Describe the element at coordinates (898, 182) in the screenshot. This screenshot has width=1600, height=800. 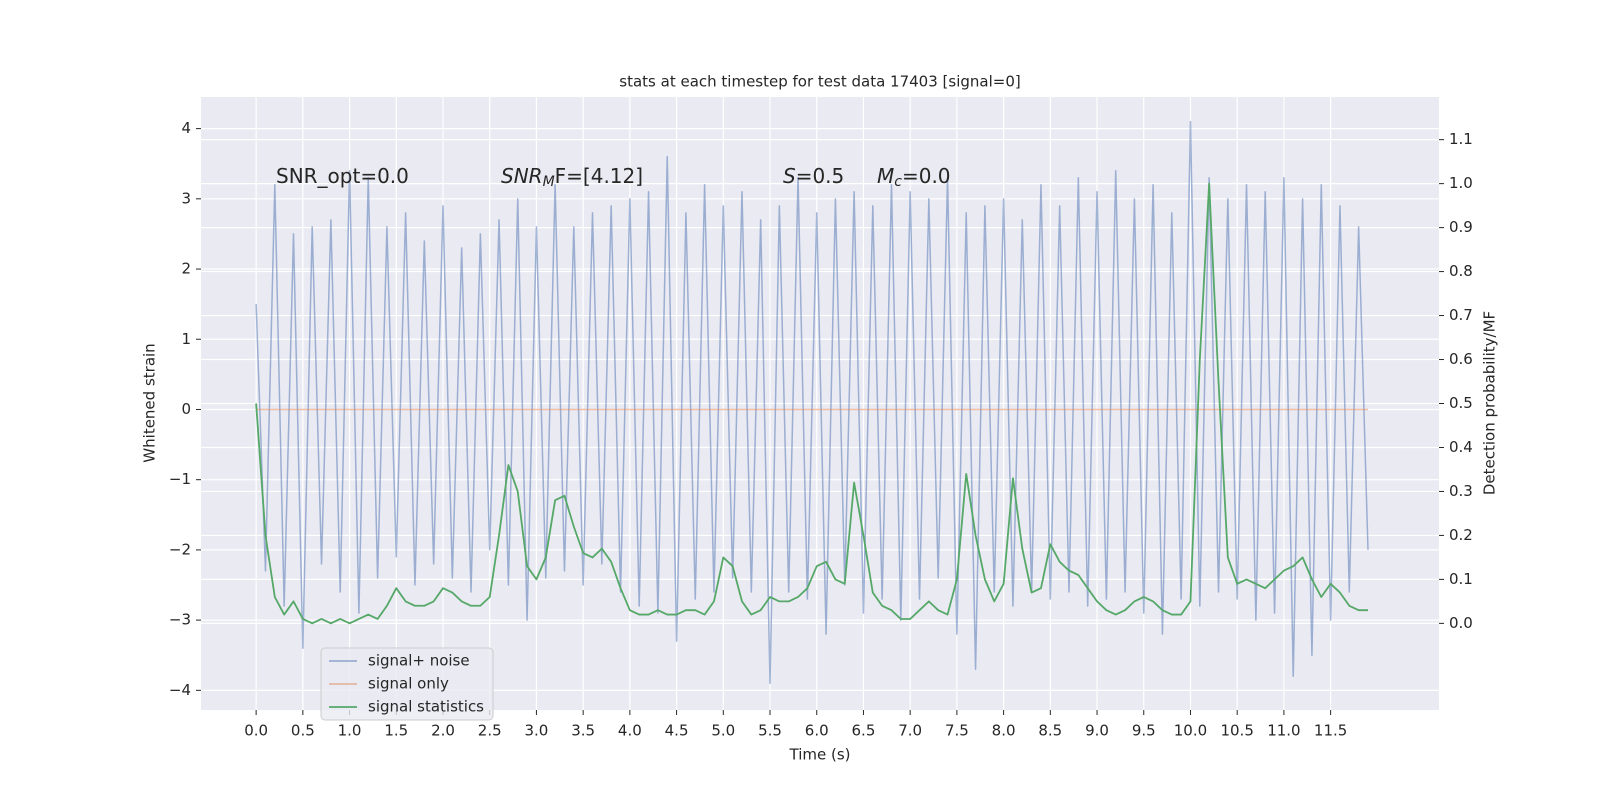
I see `annotation-sub: c` at that location.